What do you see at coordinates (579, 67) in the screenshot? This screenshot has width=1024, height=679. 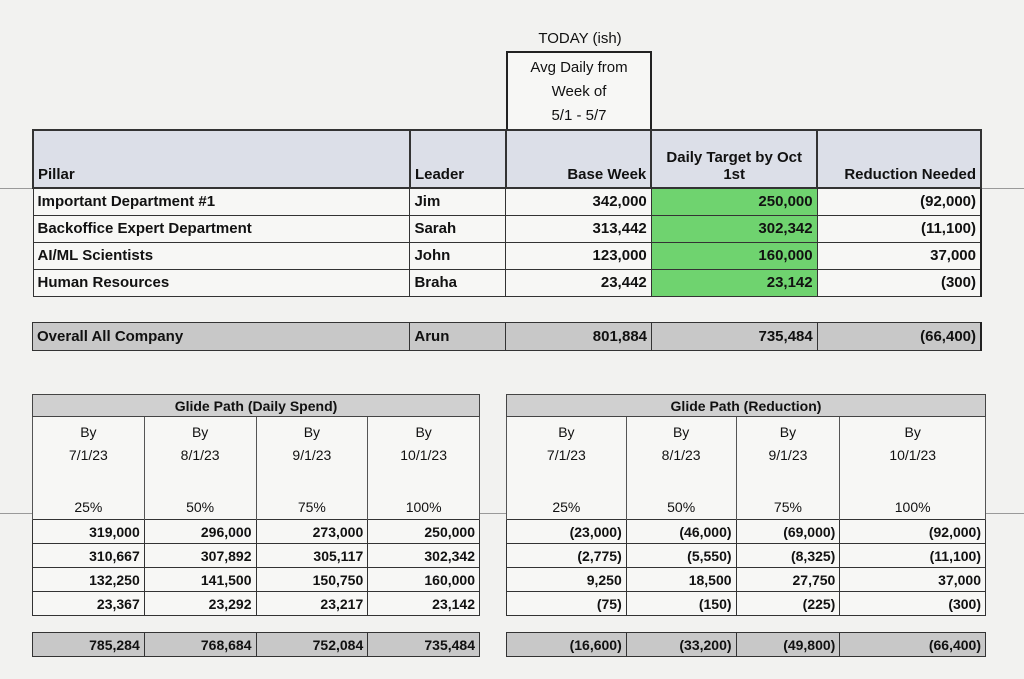 I see `avg-line-1: Avg Daily from` at bounding box center [579, 67].